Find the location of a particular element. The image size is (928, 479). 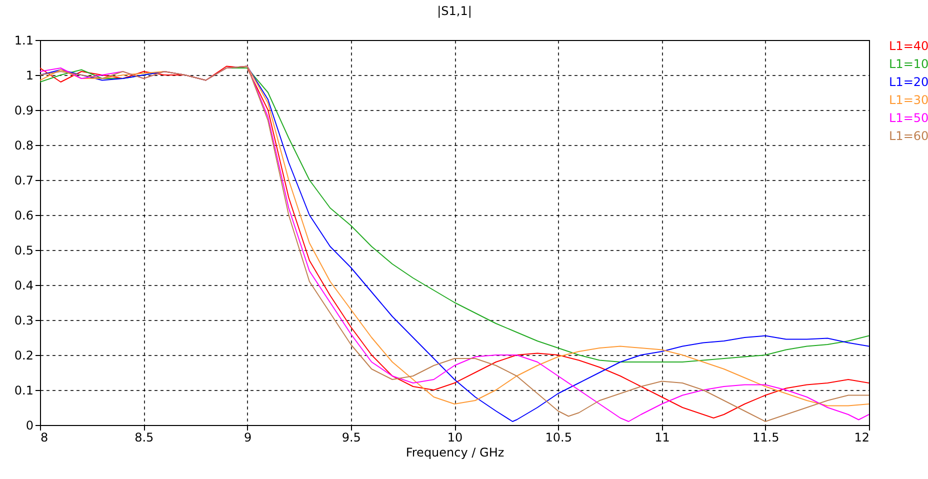

y-tick-label: 0.3 is located at coordinates (24, 321).